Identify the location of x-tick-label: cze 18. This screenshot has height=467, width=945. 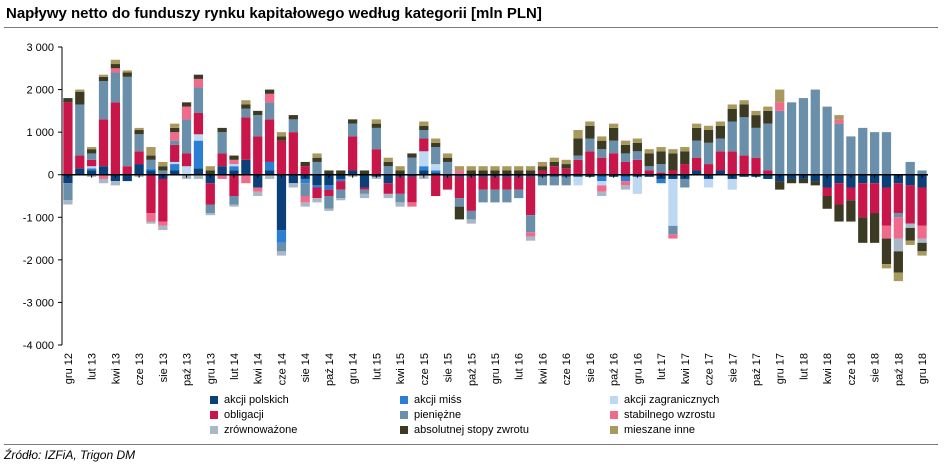
(852, 369).